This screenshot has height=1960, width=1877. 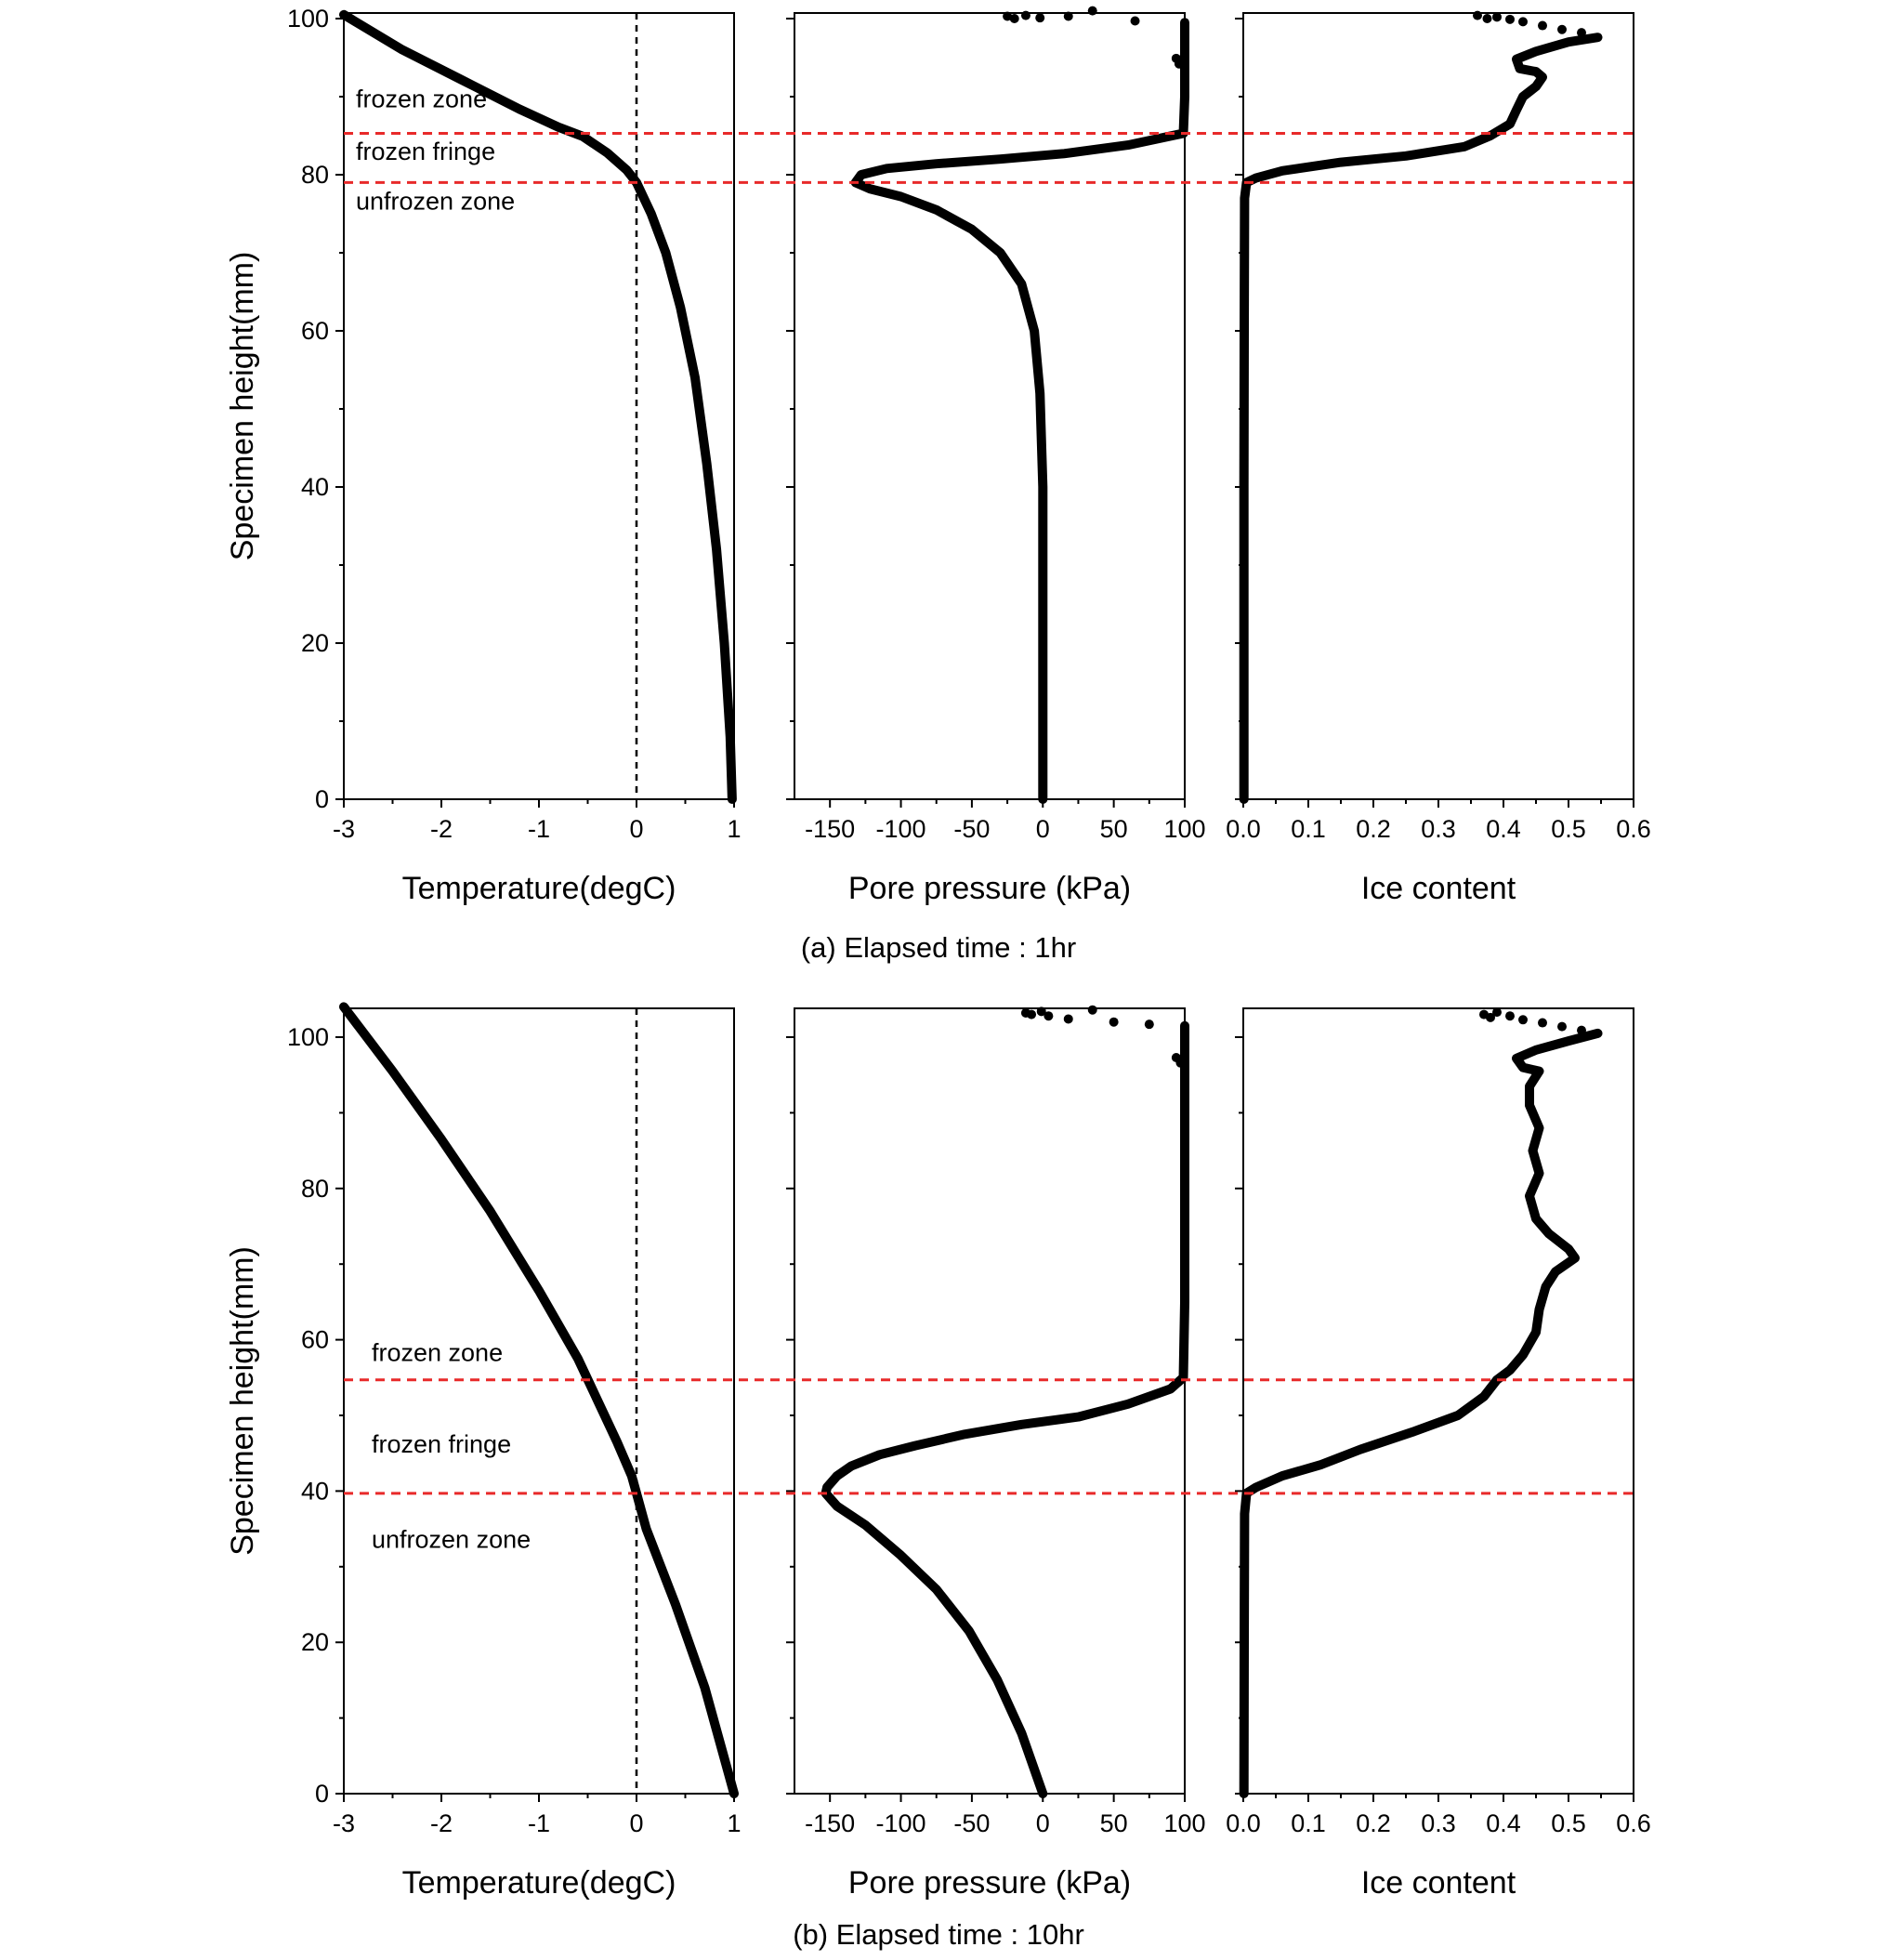 What do you see at coordinates (421, 100) in the screenshot?
I see `zone-label: frozen zone` at bounding box center [421, 100].